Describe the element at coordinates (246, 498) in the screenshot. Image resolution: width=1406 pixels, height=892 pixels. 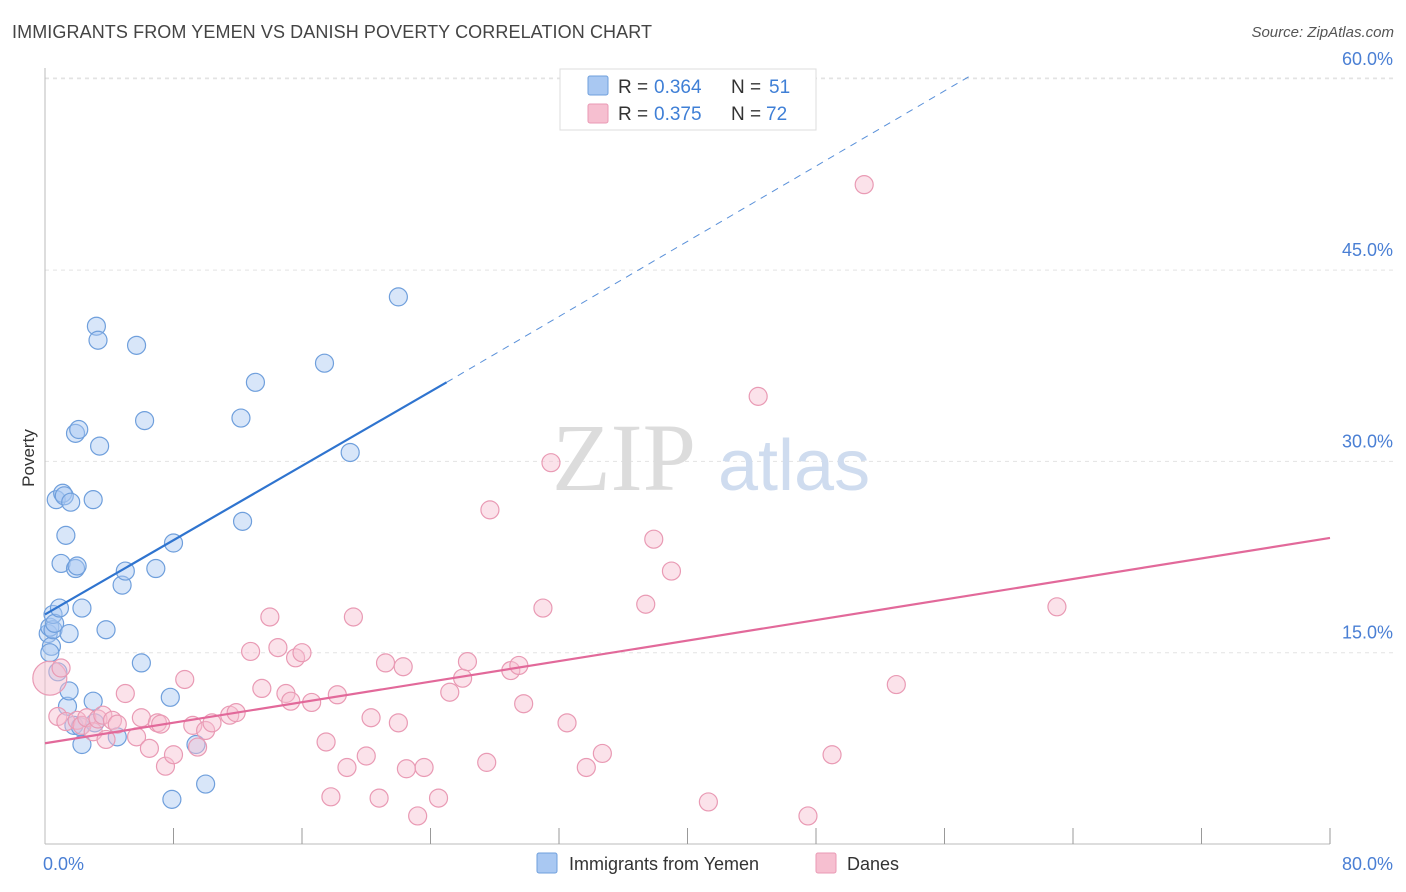
I see `trend-line-yemen` at that location.